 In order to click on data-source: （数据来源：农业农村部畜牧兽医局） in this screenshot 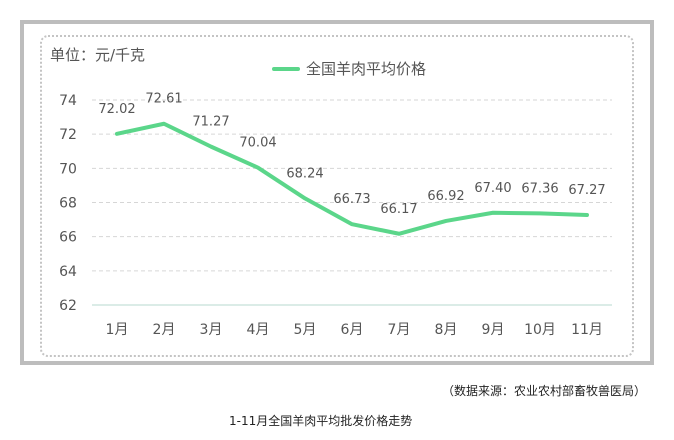, I will do `click(543, 391)`.